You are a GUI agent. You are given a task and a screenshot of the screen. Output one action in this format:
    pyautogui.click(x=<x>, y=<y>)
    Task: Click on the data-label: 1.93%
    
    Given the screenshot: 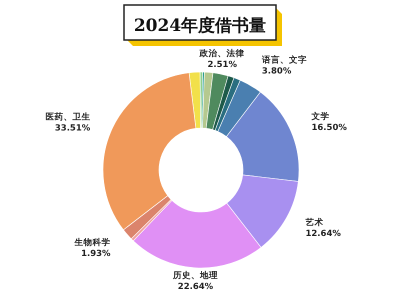 What is the action you would take?
    pyautogui.click(x=96, y=253)
    